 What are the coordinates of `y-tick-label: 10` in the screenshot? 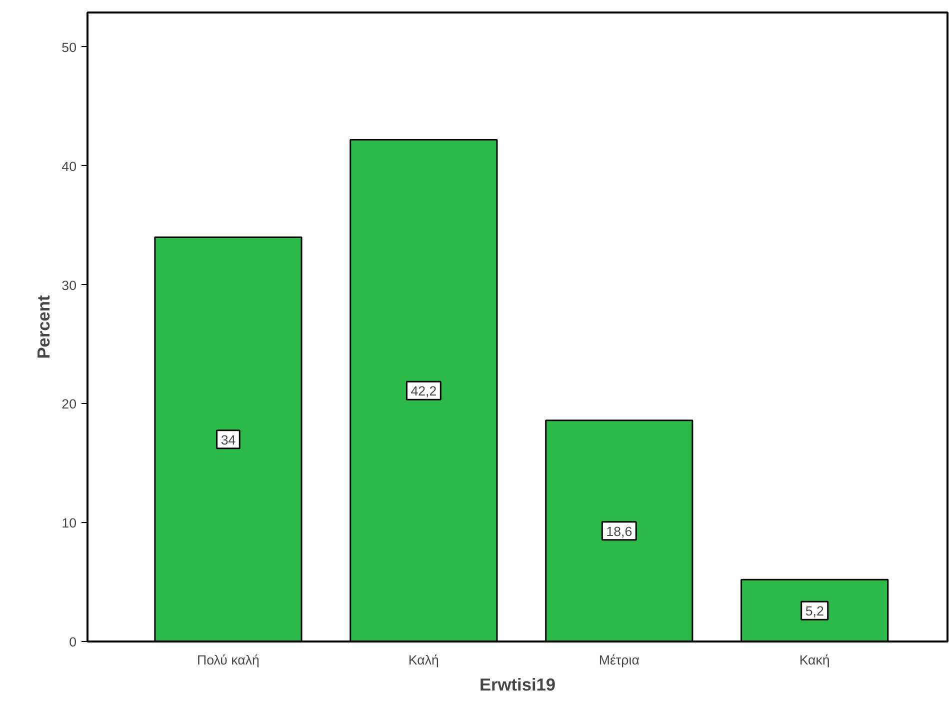 It's located at (69, 523).